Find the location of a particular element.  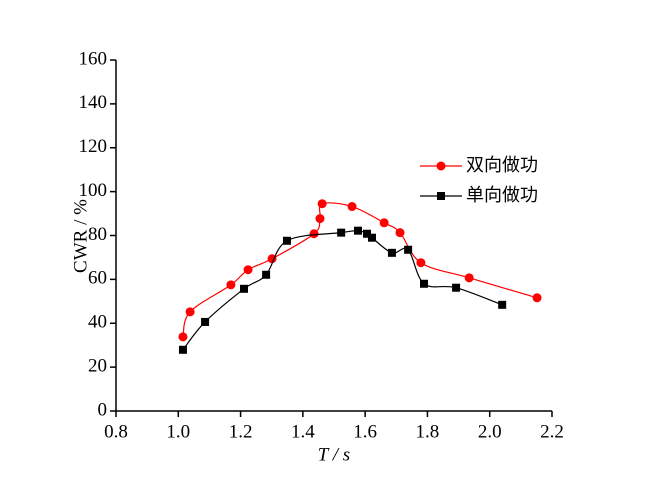

y-tick-label: 40 is located at coordinates (97, 322).